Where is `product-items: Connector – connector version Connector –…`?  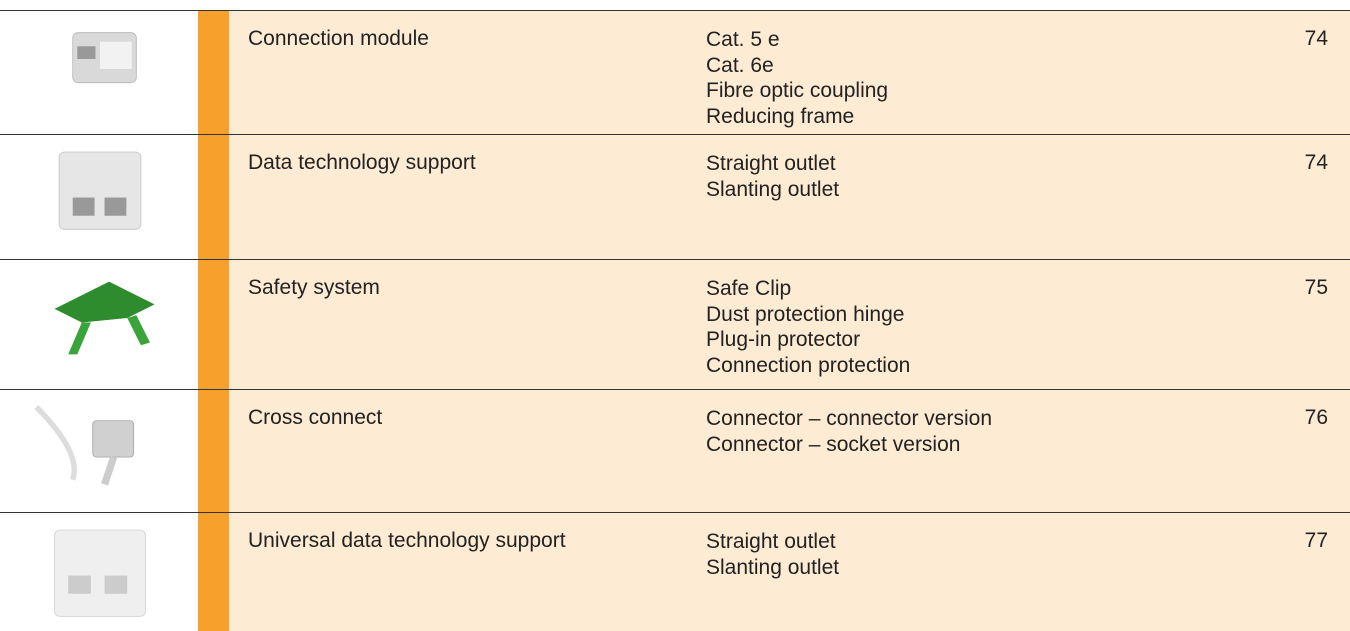 product-items: Connector – connector version Connector –… is located at coordinates (849, 431).